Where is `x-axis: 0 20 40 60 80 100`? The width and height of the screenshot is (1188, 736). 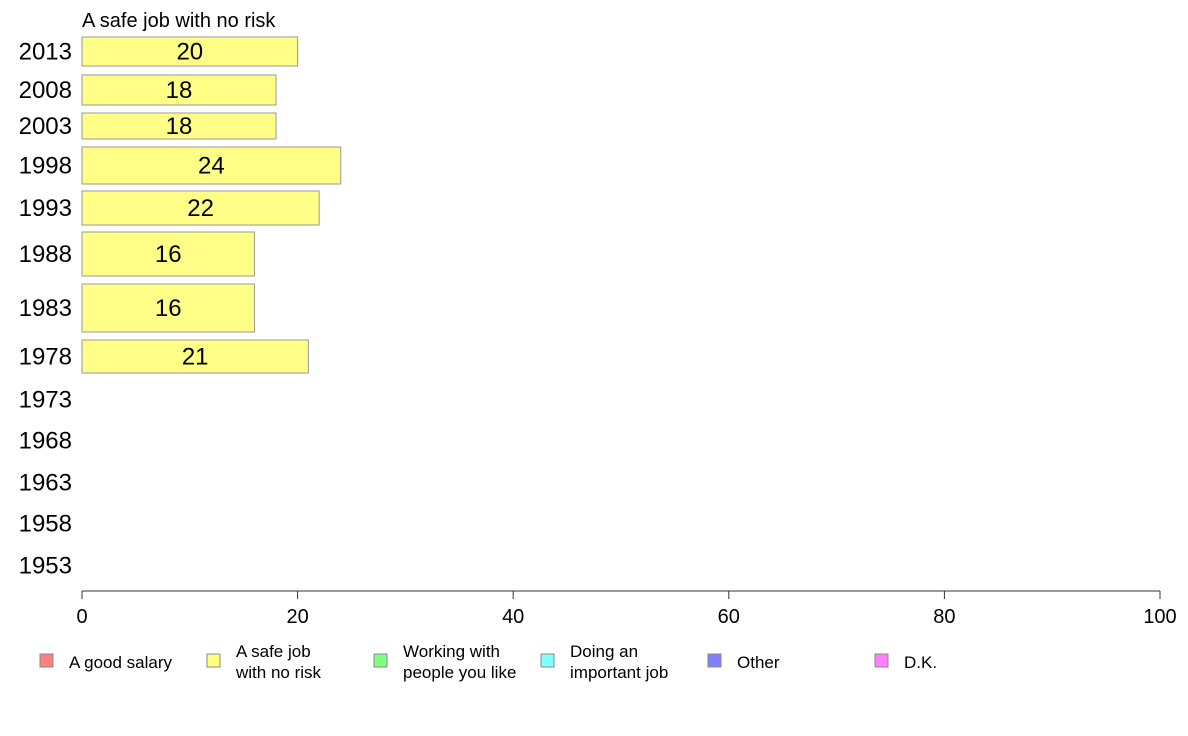
x-axis: 0 20 40 60 80 100 is located at coordinates (626, 609).